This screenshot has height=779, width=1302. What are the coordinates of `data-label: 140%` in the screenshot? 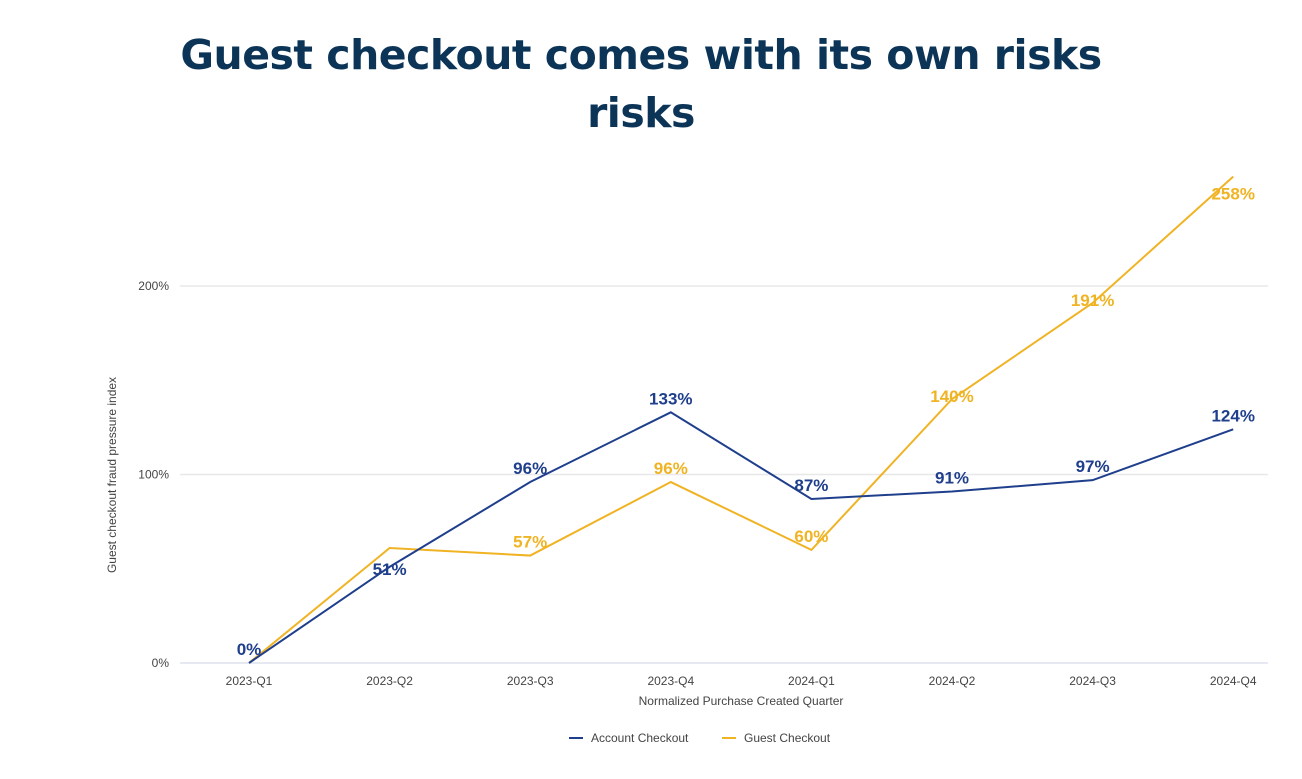 It's located at (951, 396).